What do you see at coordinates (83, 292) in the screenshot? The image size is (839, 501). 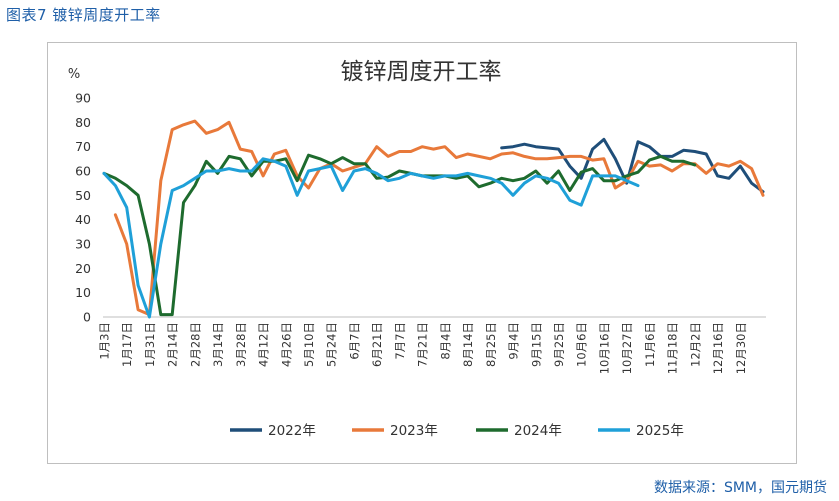 I see `y-tick-label: 10` at bounding box center [83, 292].